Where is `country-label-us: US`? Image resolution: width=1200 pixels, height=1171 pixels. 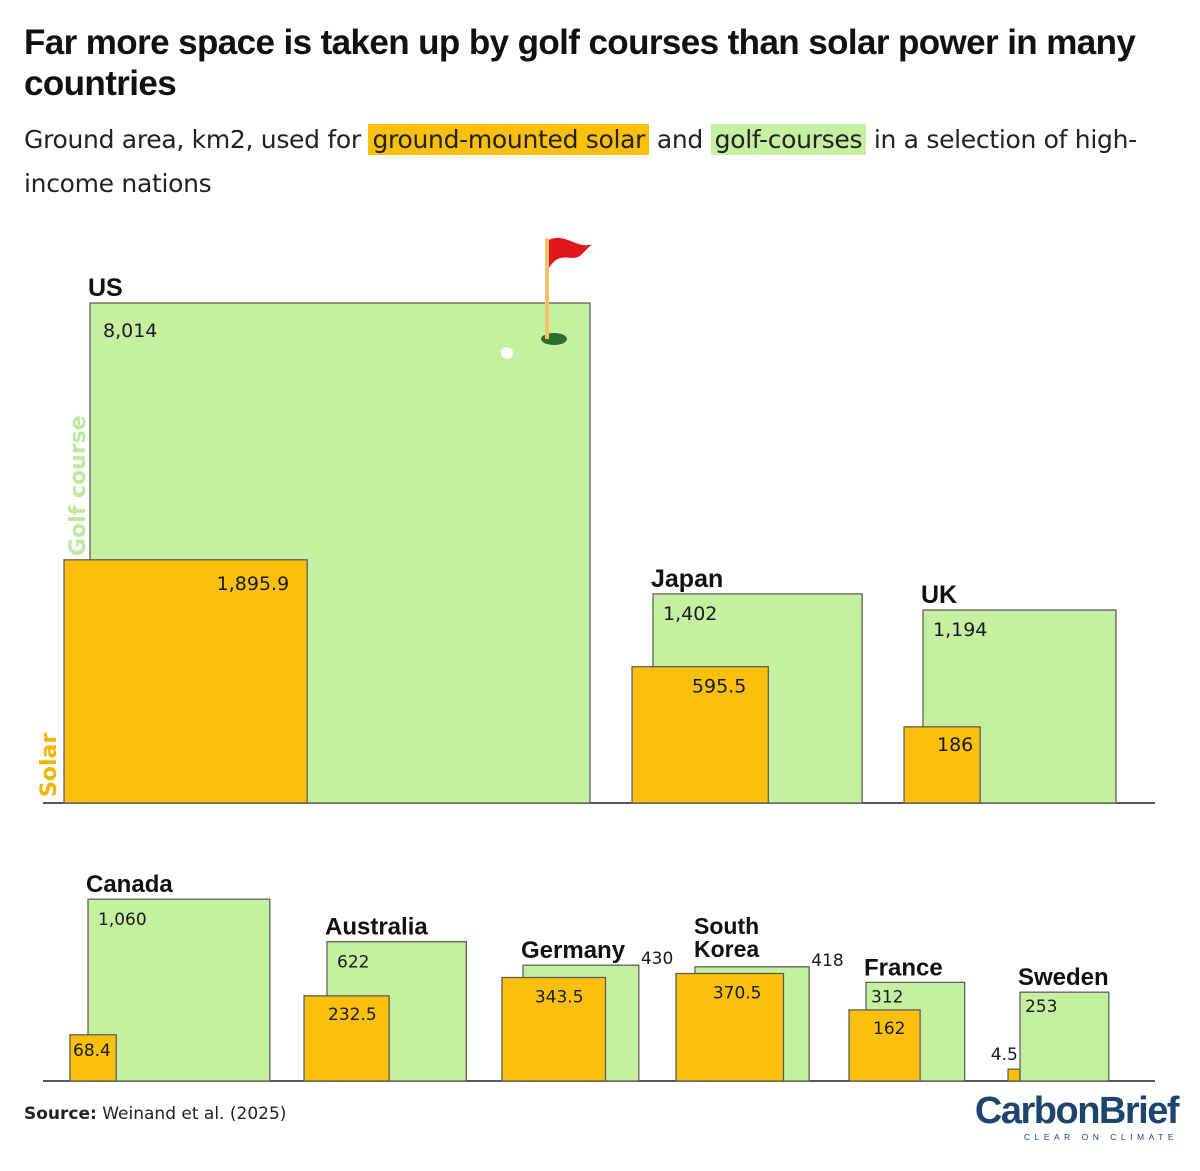 country-label-us: US is located at coordinates (105, 288).